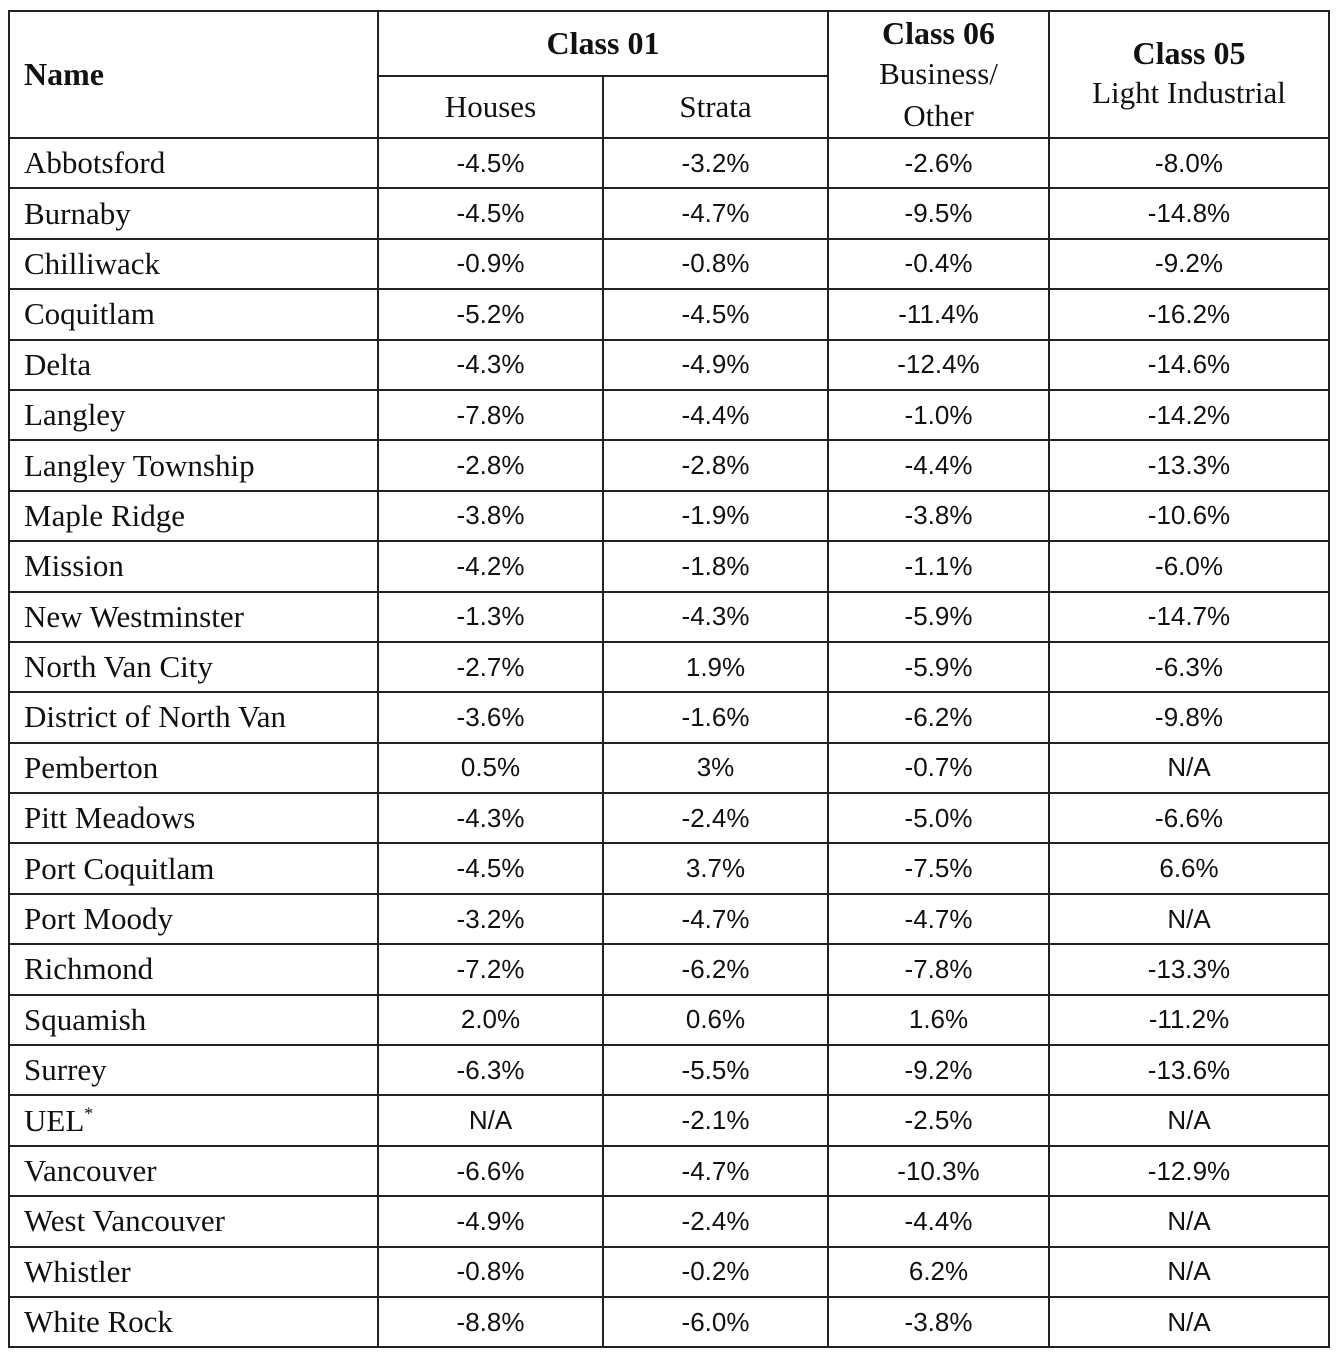 Image resolution: width=1337 pixels, height=1352 pixels. I want to click on value-cell: -3.2%, so click(715, 163).